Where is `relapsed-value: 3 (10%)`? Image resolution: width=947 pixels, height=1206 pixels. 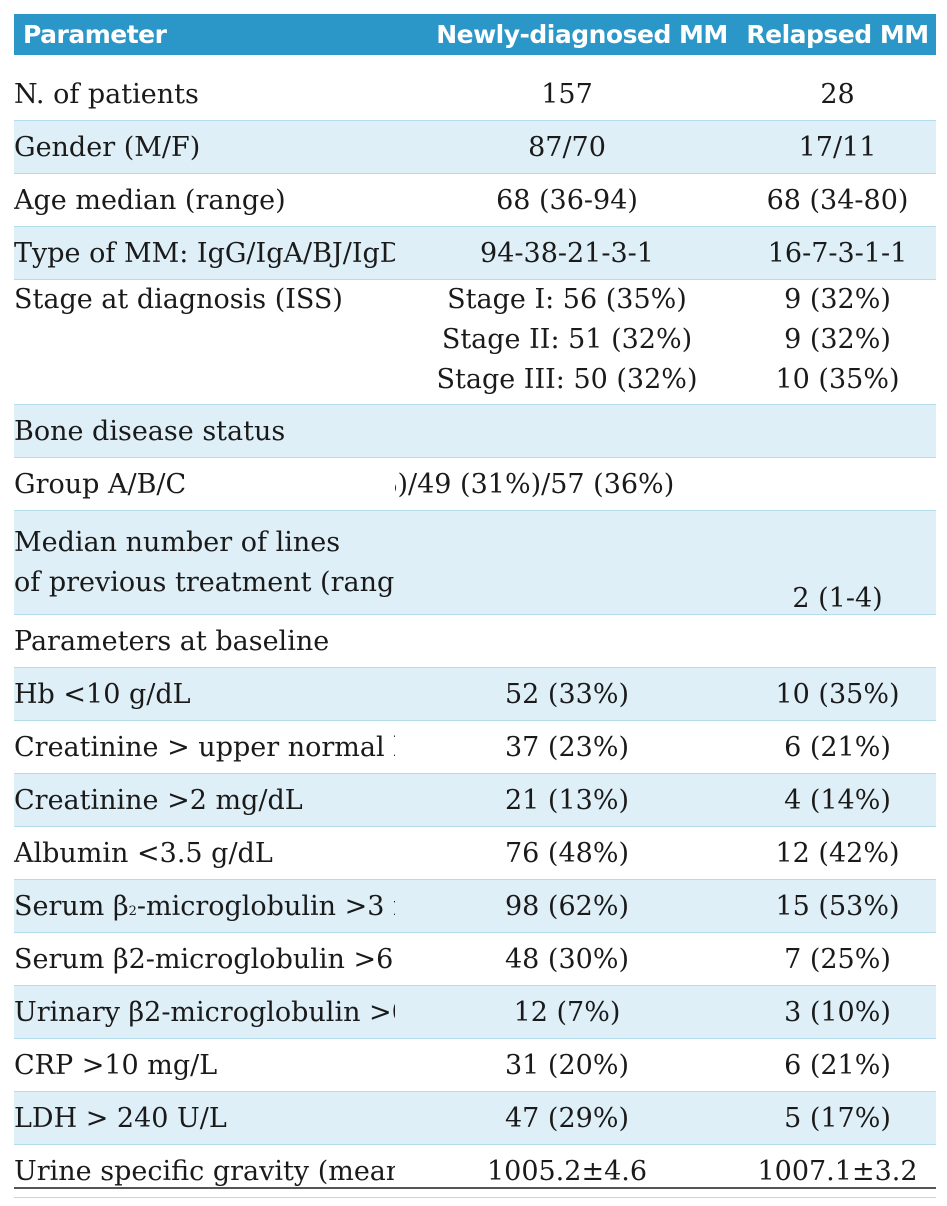
relapsed-value: 3 (10%) is located at coordinates (837, 1012).